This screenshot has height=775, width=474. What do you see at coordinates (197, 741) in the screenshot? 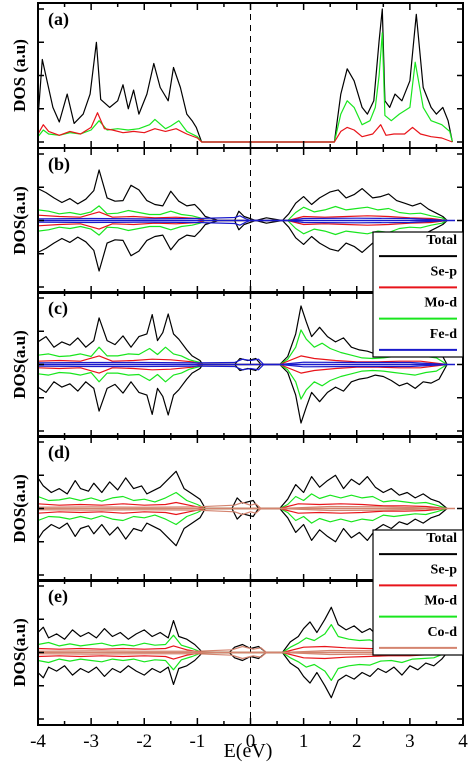
I see `x-tick-label: -1` at bounding box center [197, 741].